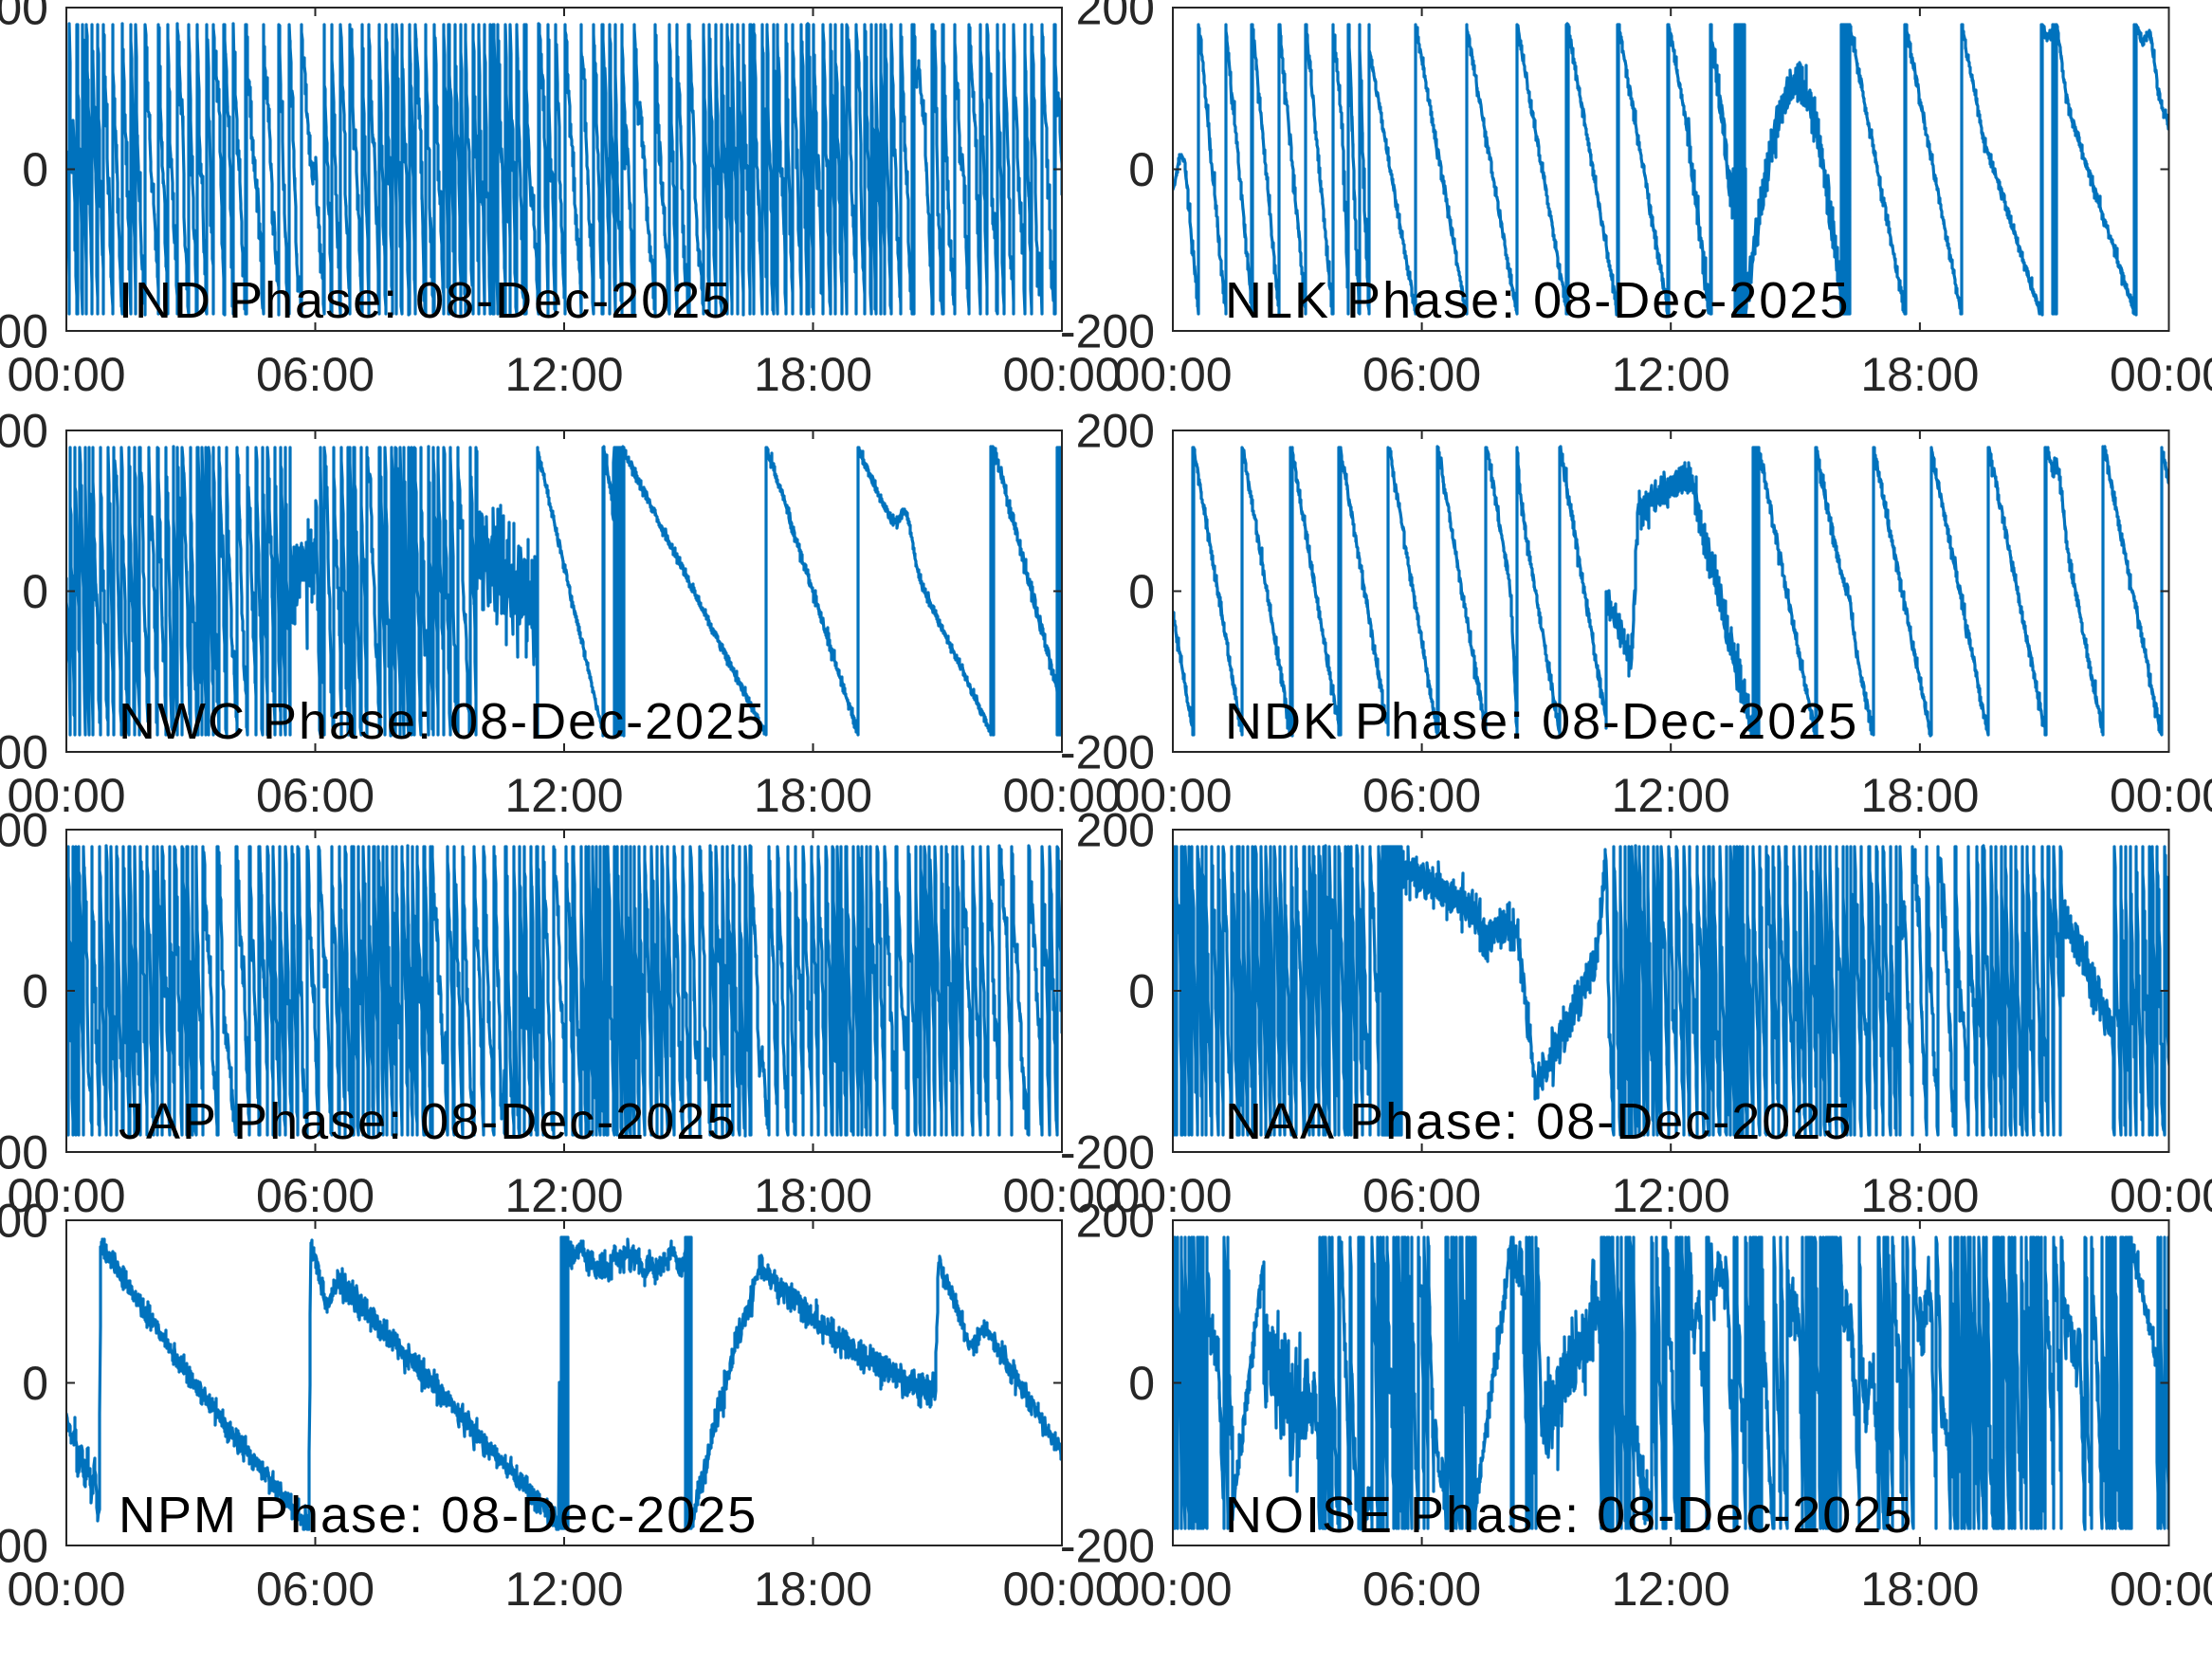  Describe the element at coordinates (442, 721) in the screenshot. I see `svg-text: NWC Phase: 08-Dec-2025` at that location.